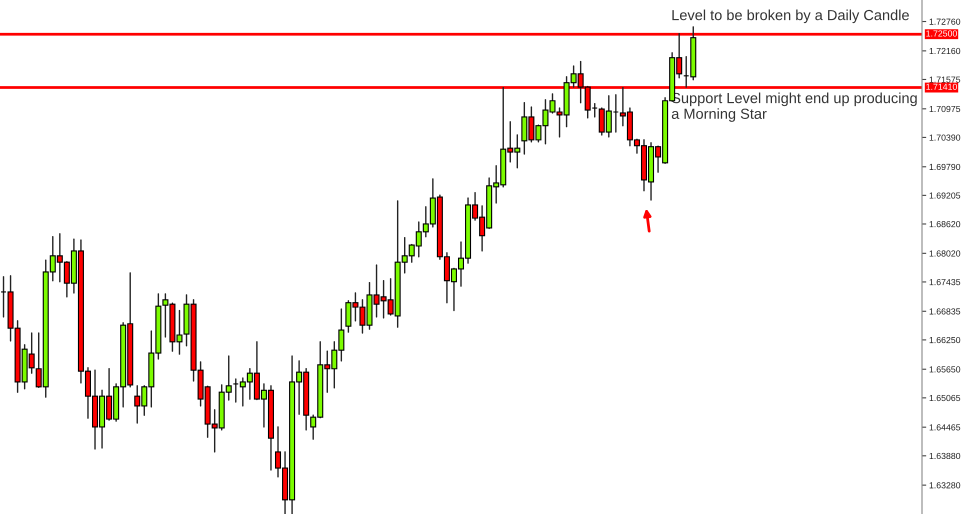  What do you see at coordinates (945, 21) in the screenshot?
I see `y-tick-label: 1.72760` at bounding box center [945, 21].